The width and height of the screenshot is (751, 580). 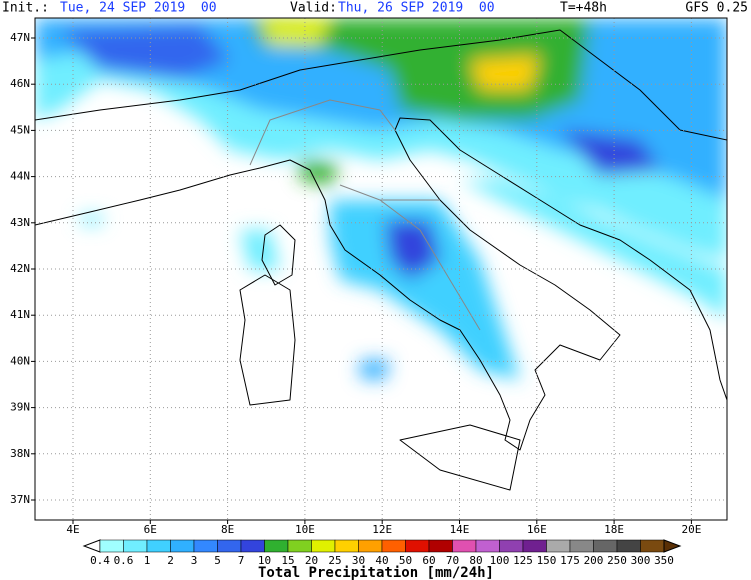 What do you see at coordinates (311, 560) in the screenshot?
I see `colorbar-label: 20` at bounding box center [311, 560].